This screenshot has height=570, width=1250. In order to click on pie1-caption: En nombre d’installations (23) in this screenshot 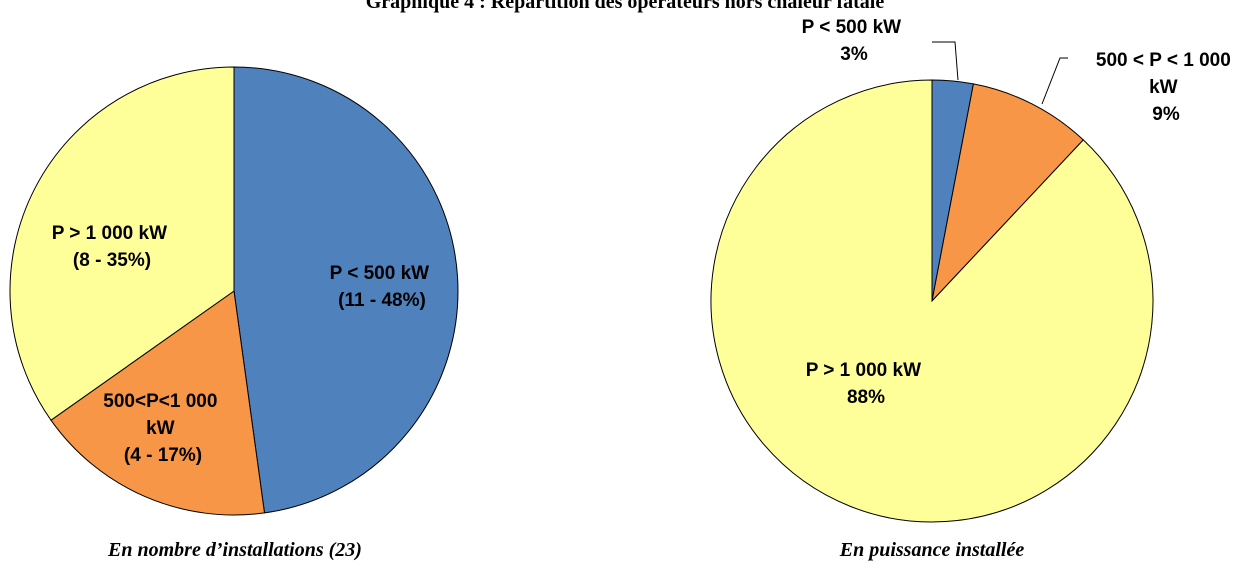, I will do `click(234, 550)`.